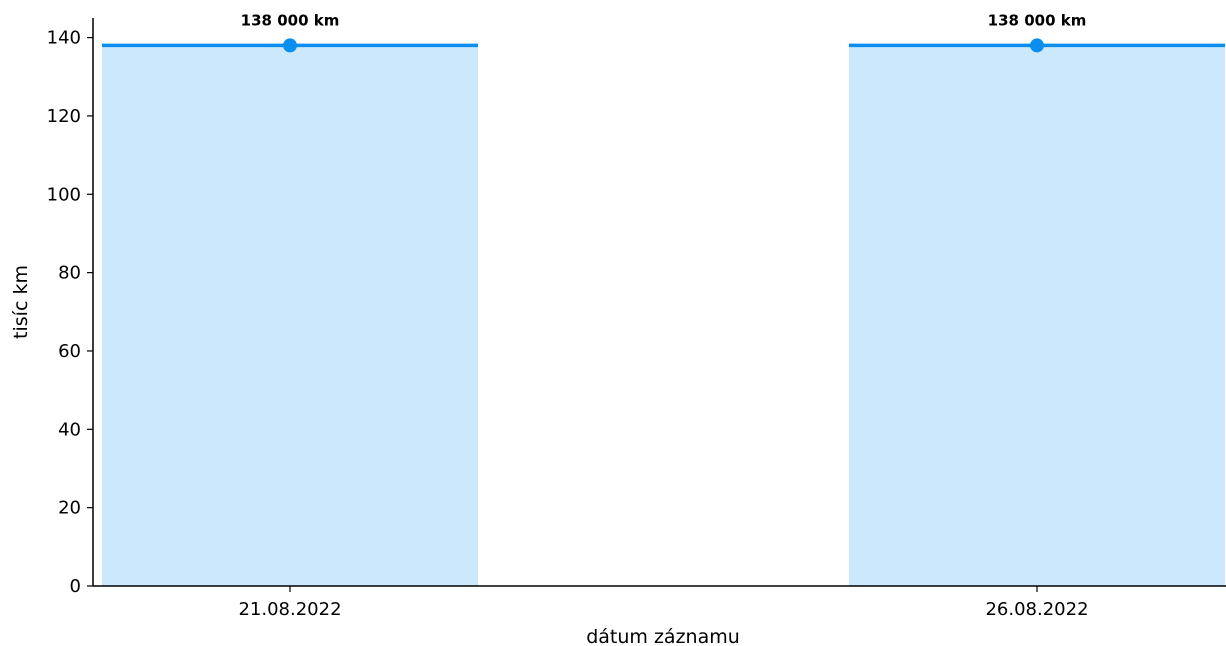 This screenshot has height=646, width=1226. Describe the element at coordinates (69, 273) in the screenshot. I see `y-tick-label: 80` at that location.